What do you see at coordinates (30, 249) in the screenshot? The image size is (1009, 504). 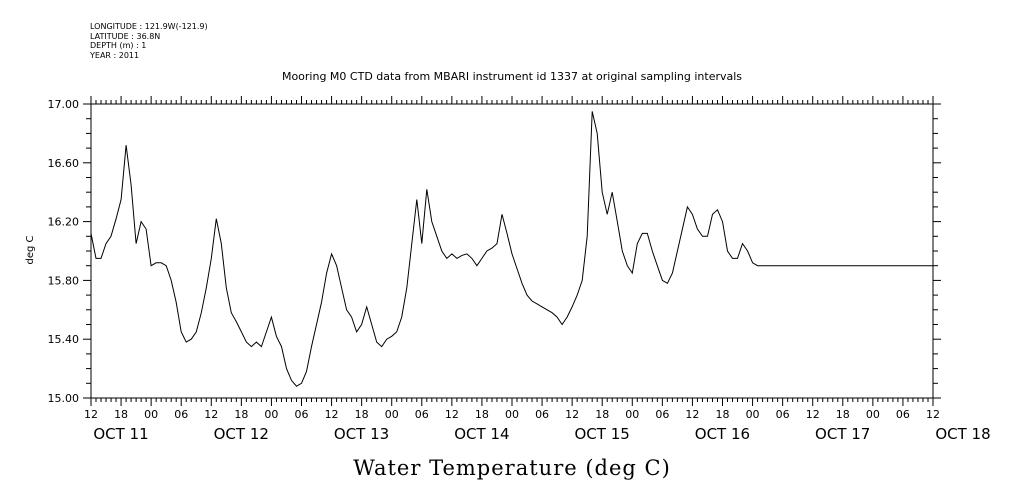 I see `y-axis-label: deg C` at bounding box center [30, 249].